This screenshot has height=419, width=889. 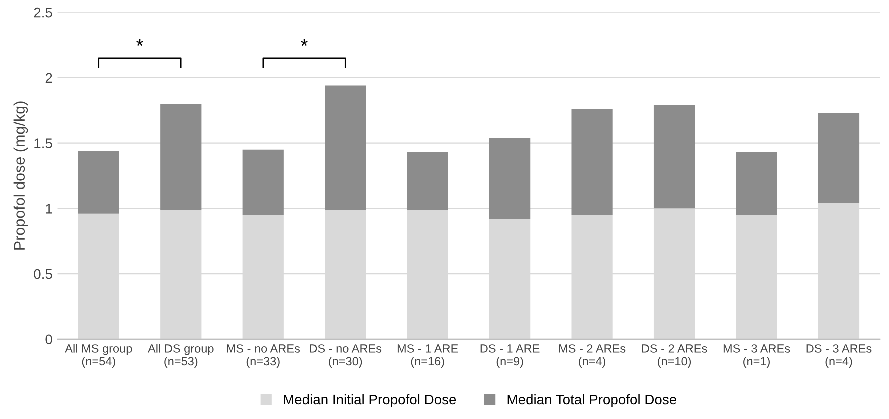 I want to click on x-tick-label: MS - 3 AREs (n=1), so click(x=757, y=356).